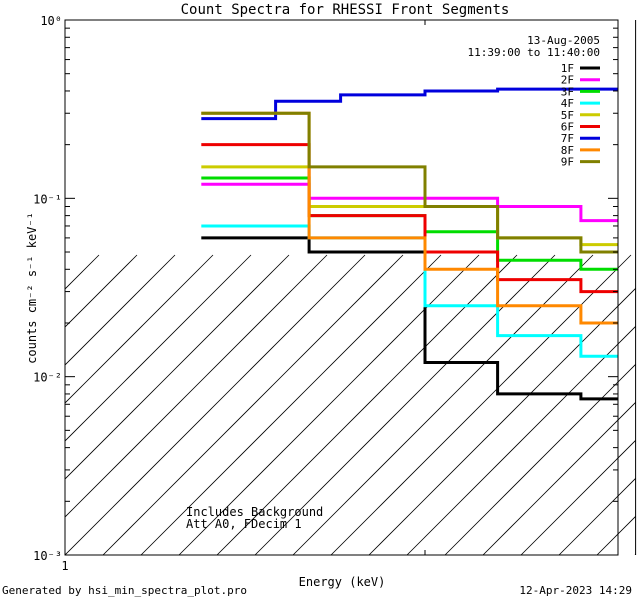  What do you see at coordinates (64, 566) in the screenshot?
I see `x-tick-label: 1` at bounding box center [64, 566].